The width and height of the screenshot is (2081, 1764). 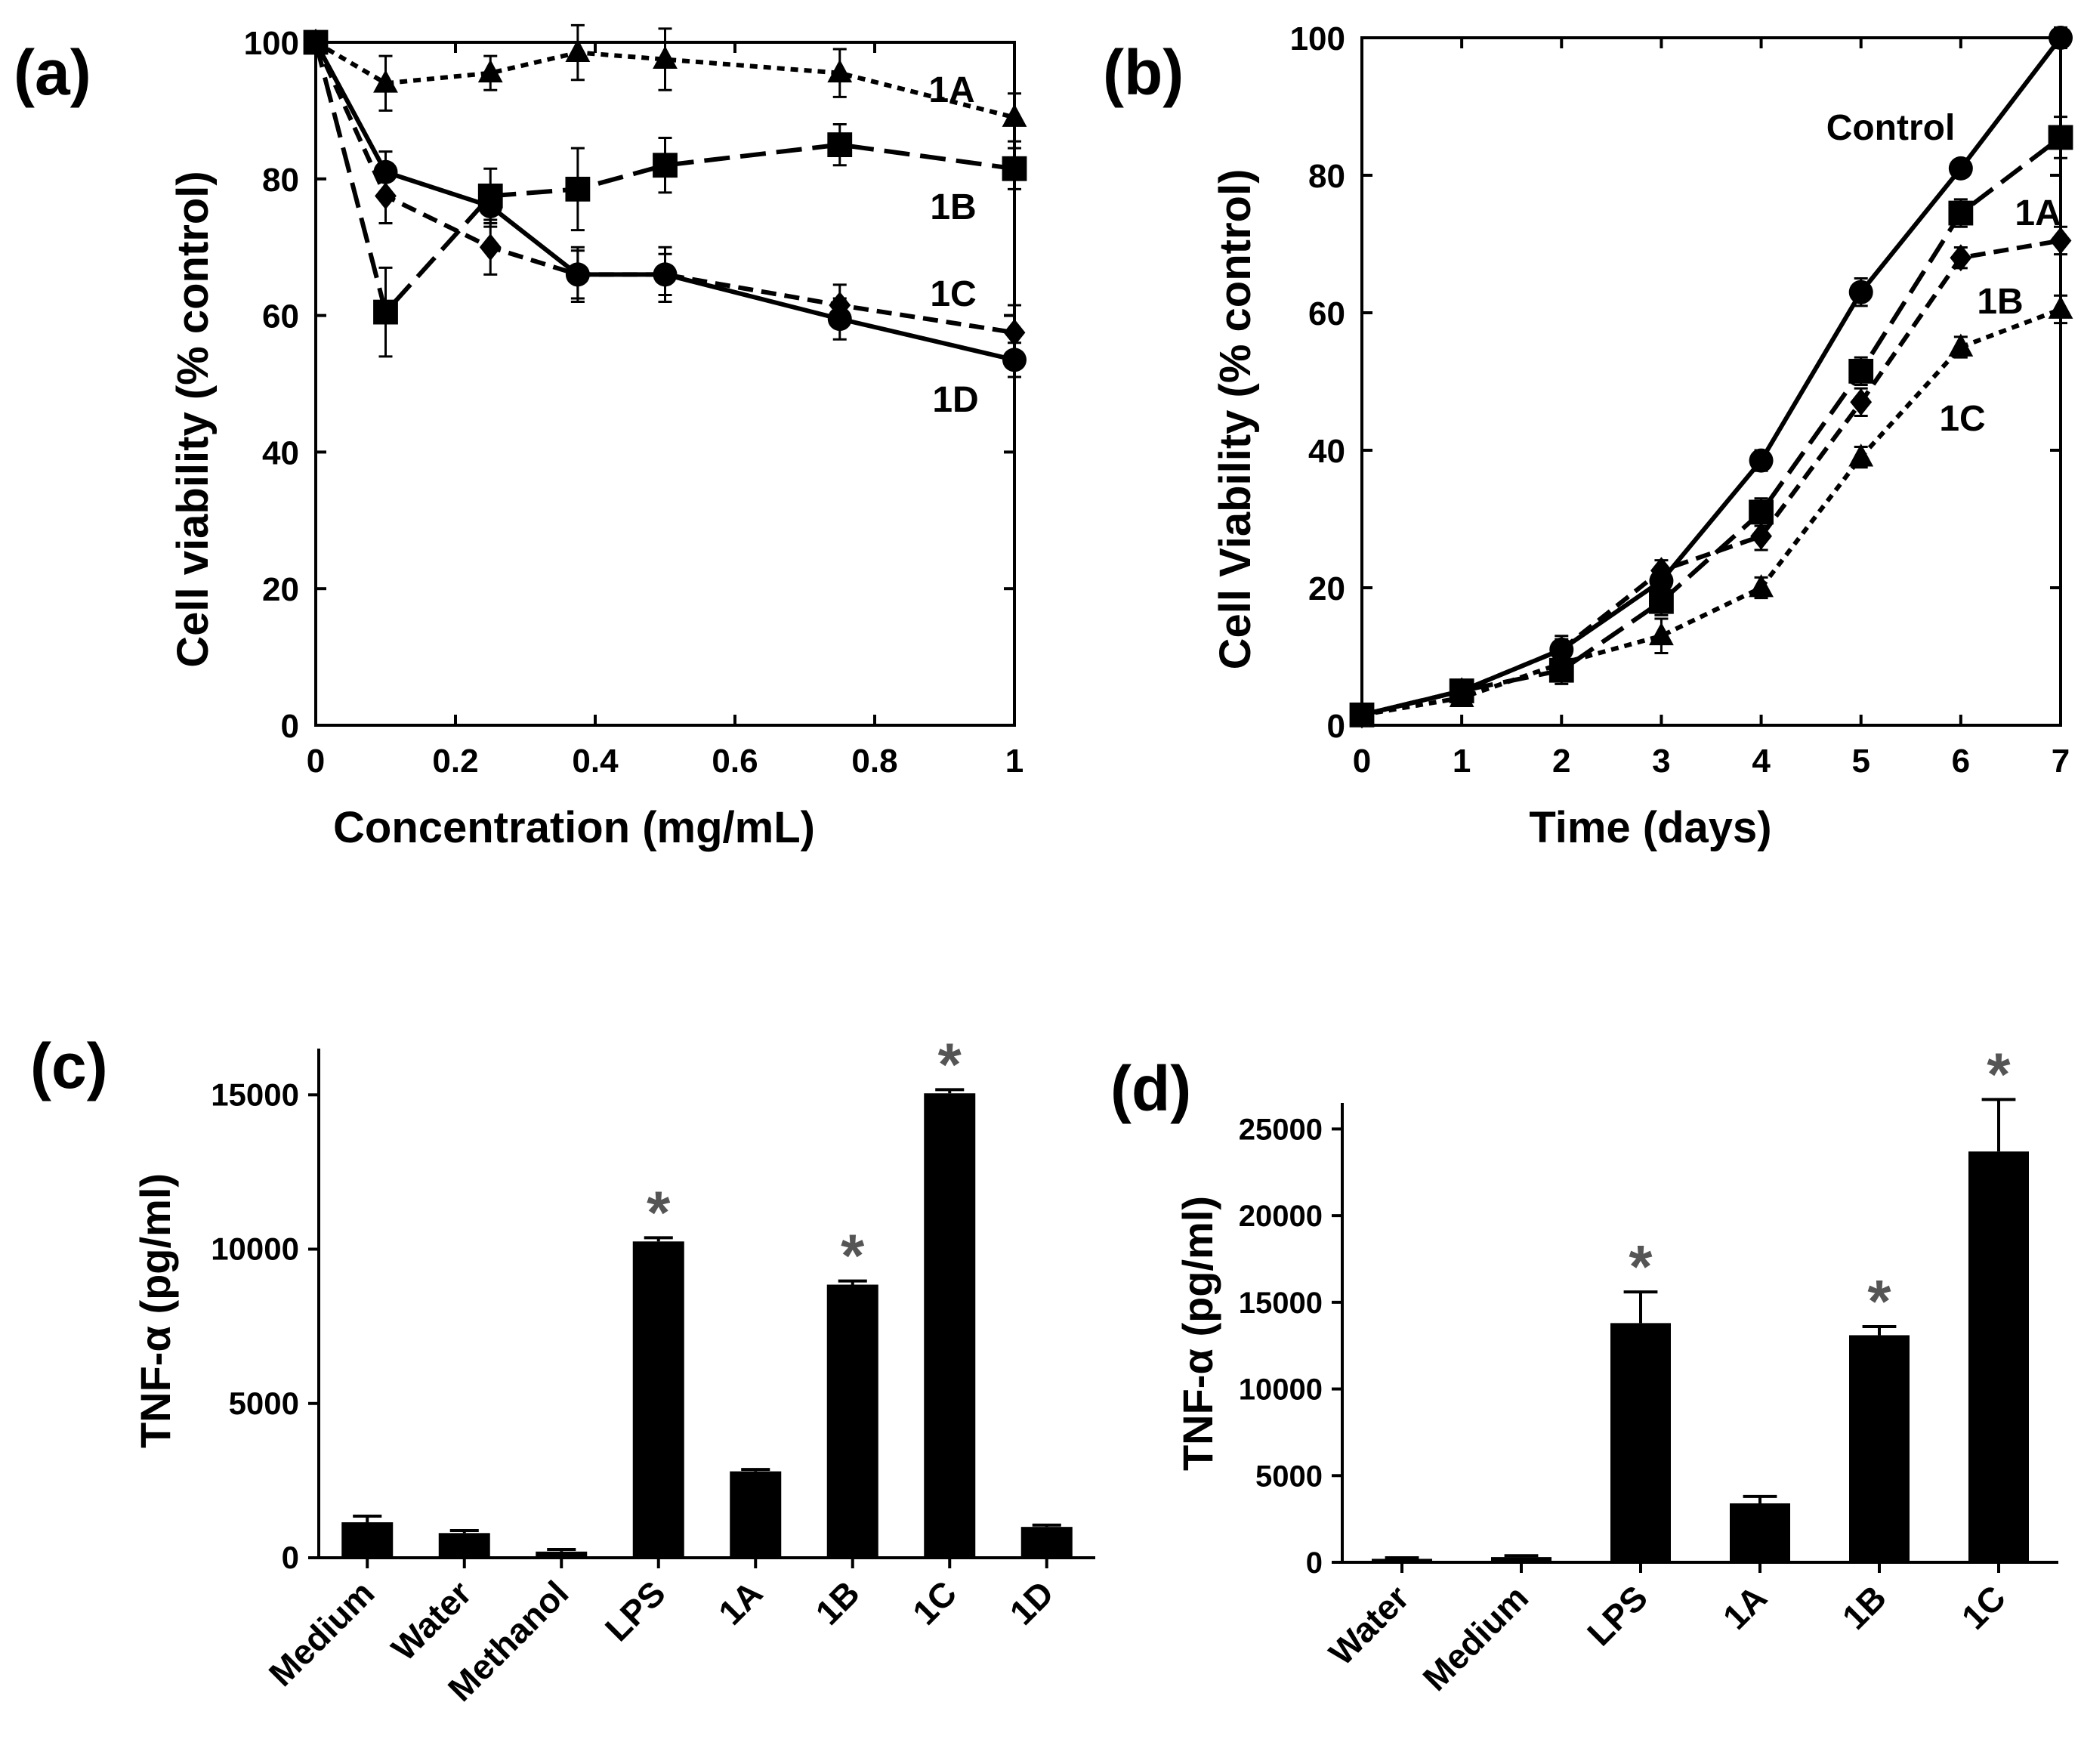 I want to click on x-tick-label: 2, so click(x=1561, y=761).